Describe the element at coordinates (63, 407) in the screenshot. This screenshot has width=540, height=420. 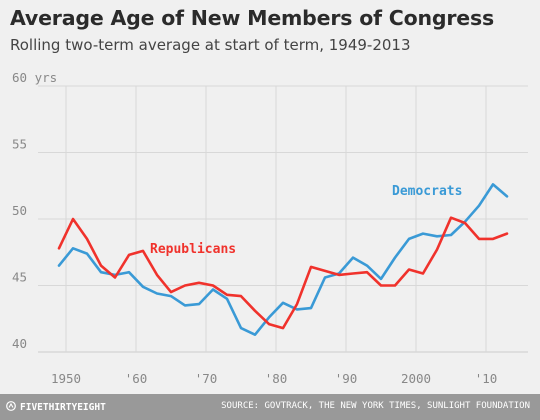
I see `brand-name: FIVETHIRTYEIGHT` at that location.